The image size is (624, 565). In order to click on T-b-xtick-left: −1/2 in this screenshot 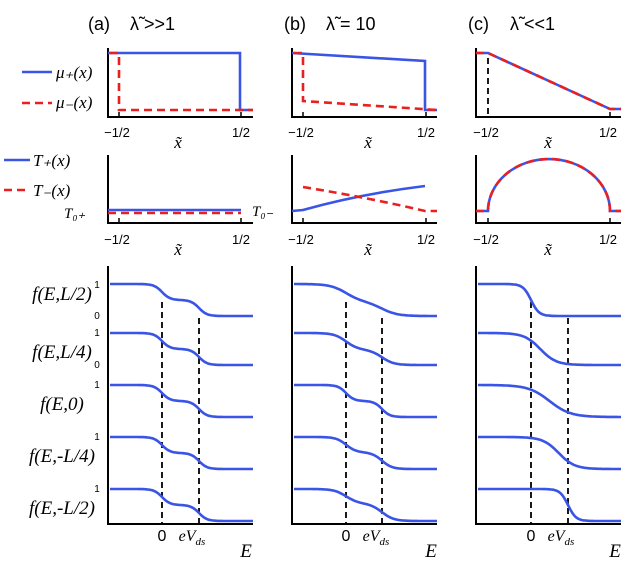, I will do `click(301, 239)`.